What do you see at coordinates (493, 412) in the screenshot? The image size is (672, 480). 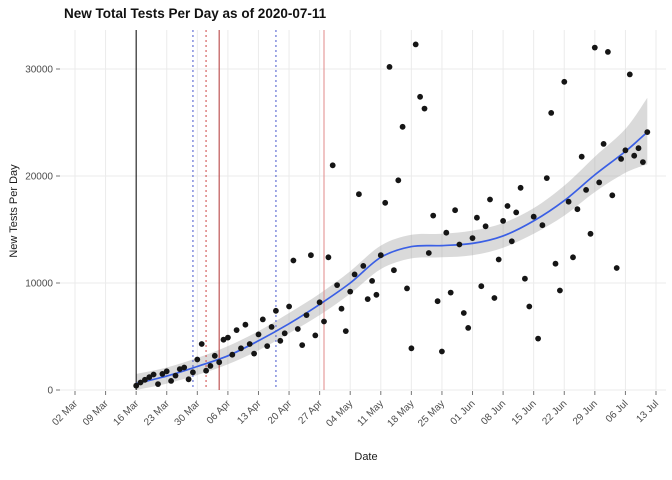 I see `x-tick-label: 08 Jun` at bounding box center [493, 412].